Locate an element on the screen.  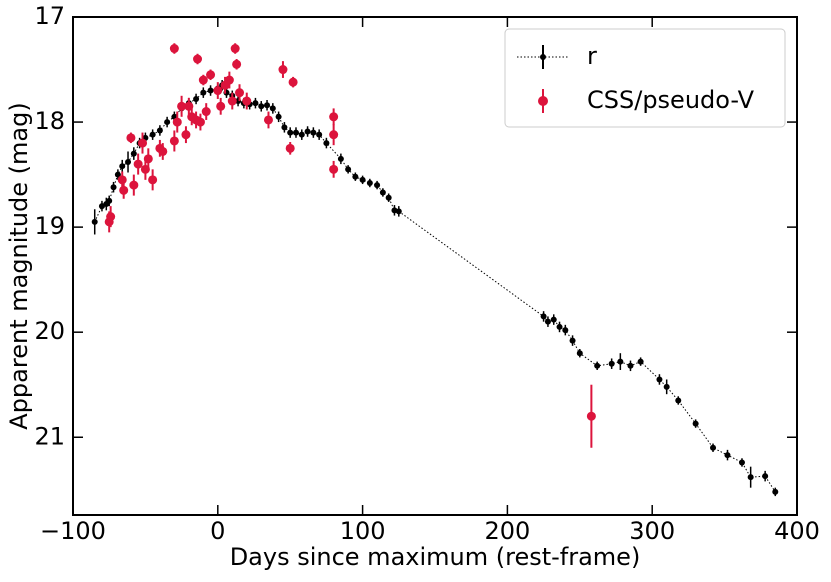
y-axis-label: Apparent magnitude (mag) is located at coordinates (19, 265).